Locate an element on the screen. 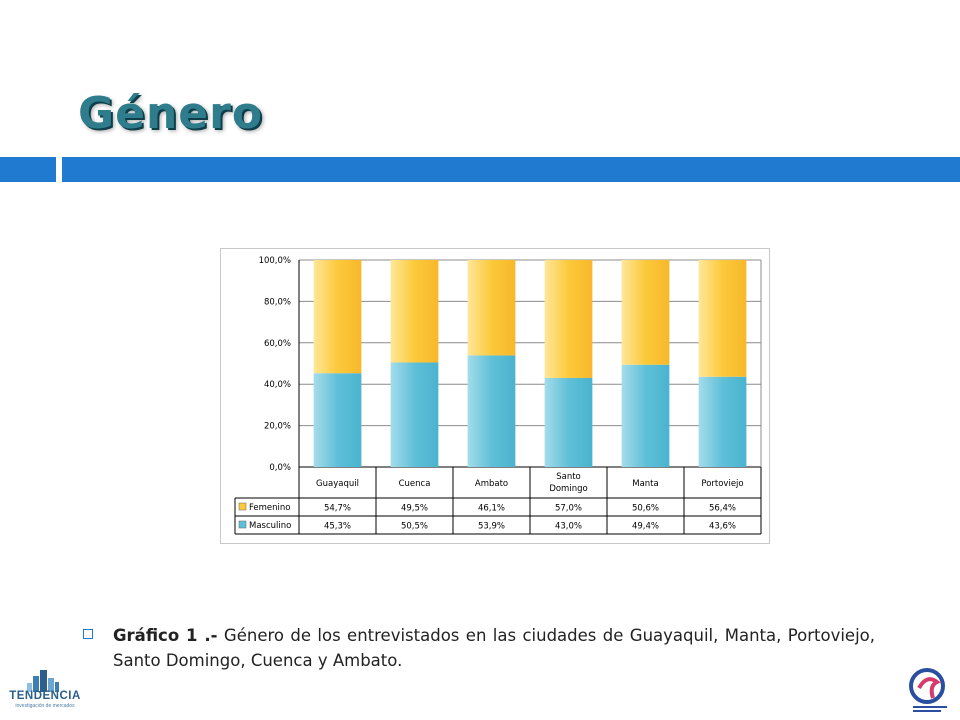 This screenshot has height=720, width=960. data-label: 50,6% is located at coordinates (645, 509).